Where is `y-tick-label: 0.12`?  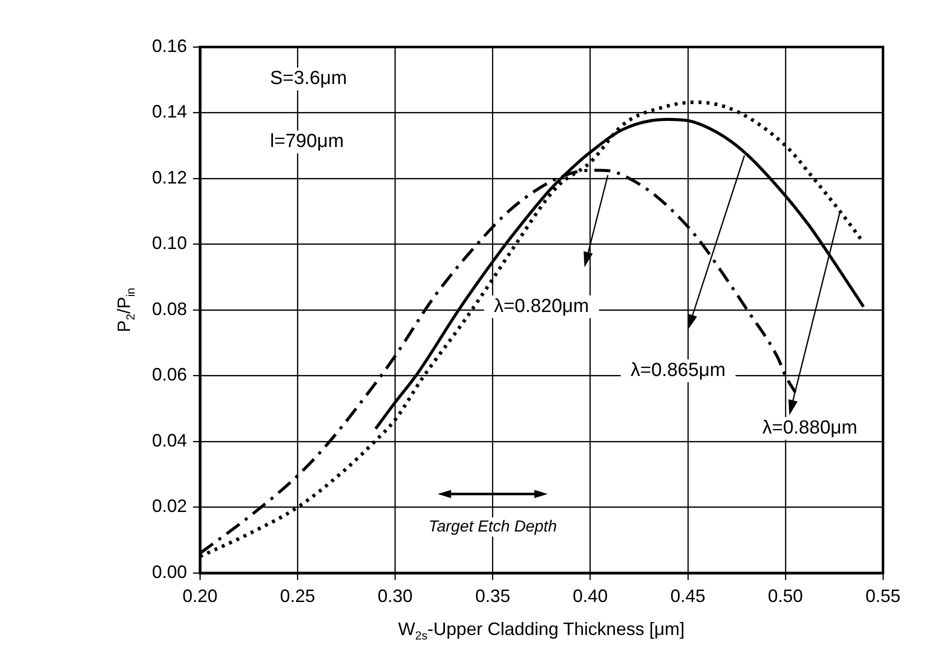 y-tick-label: 0.12 is located at coordinates (169, 177).